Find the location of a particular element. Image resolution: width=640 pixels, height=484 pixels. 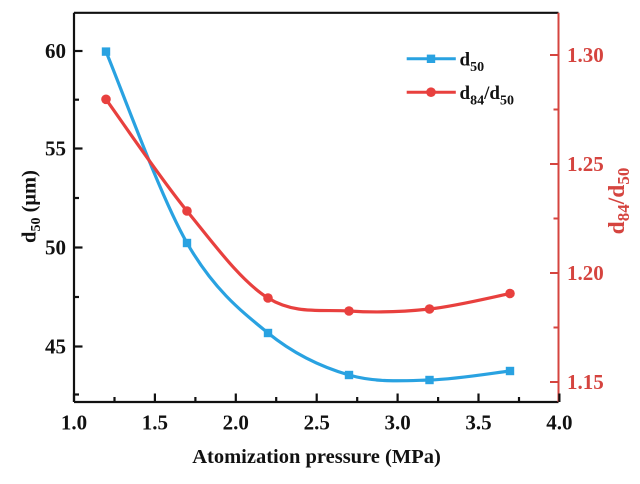

svg-text: d50 (μm) is located at coordinates (32, 206).